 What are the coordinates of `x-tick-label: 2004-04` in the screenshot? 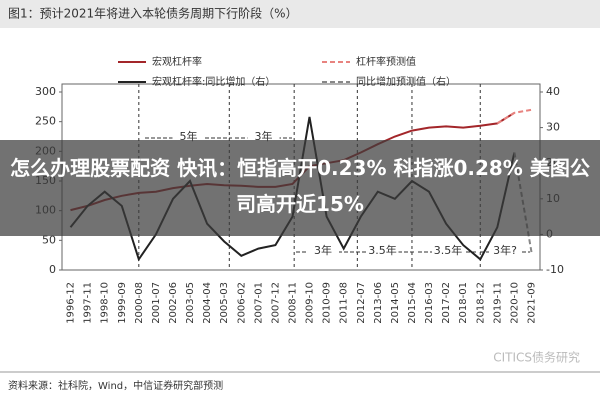 It's located at (207, 303).